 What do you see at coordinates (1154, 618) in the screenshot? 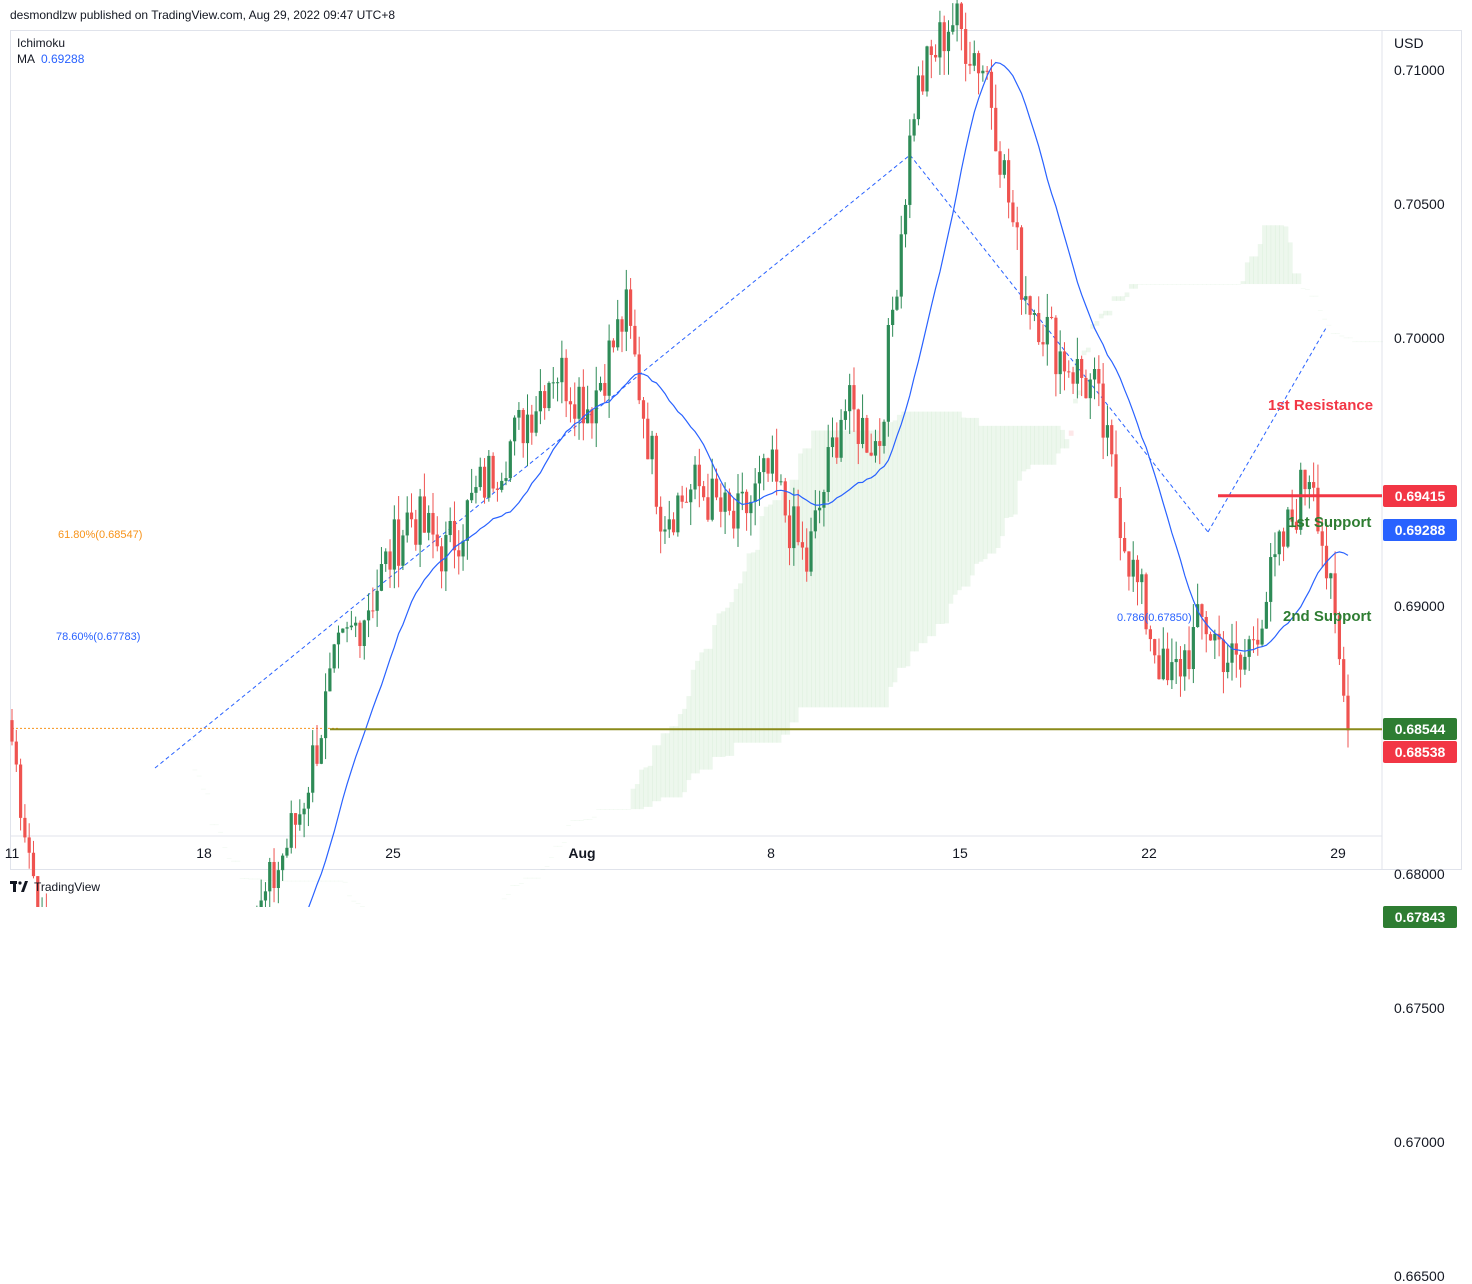
I see `fib-786-right-label: 0.786(0.67850)` at bounding box center [1154, 618].